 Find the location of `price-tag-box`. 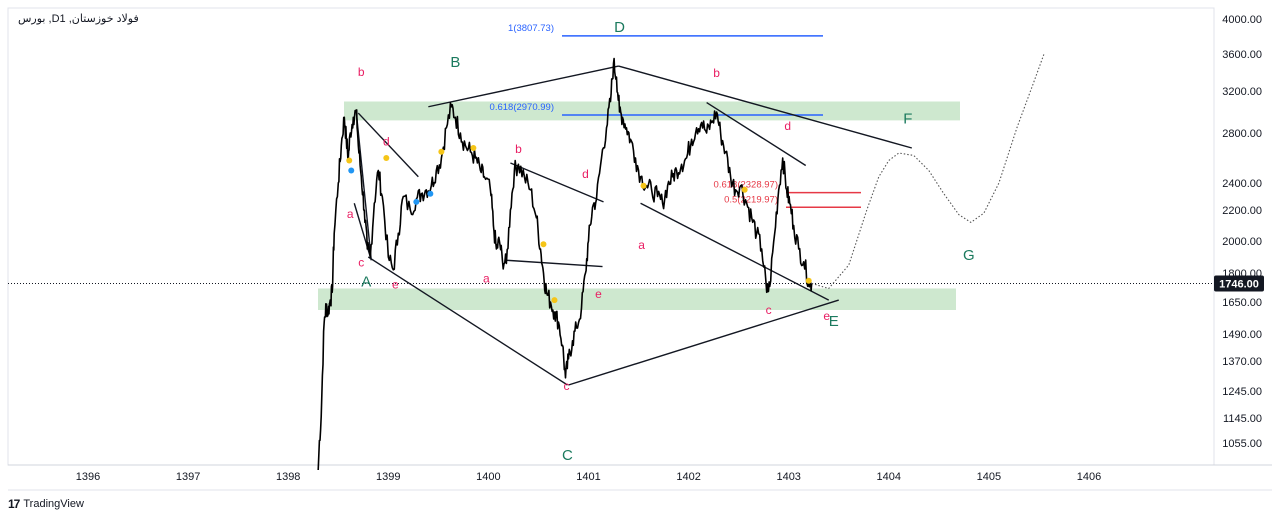

price-tag-box is located at coordinates (1239, 283).